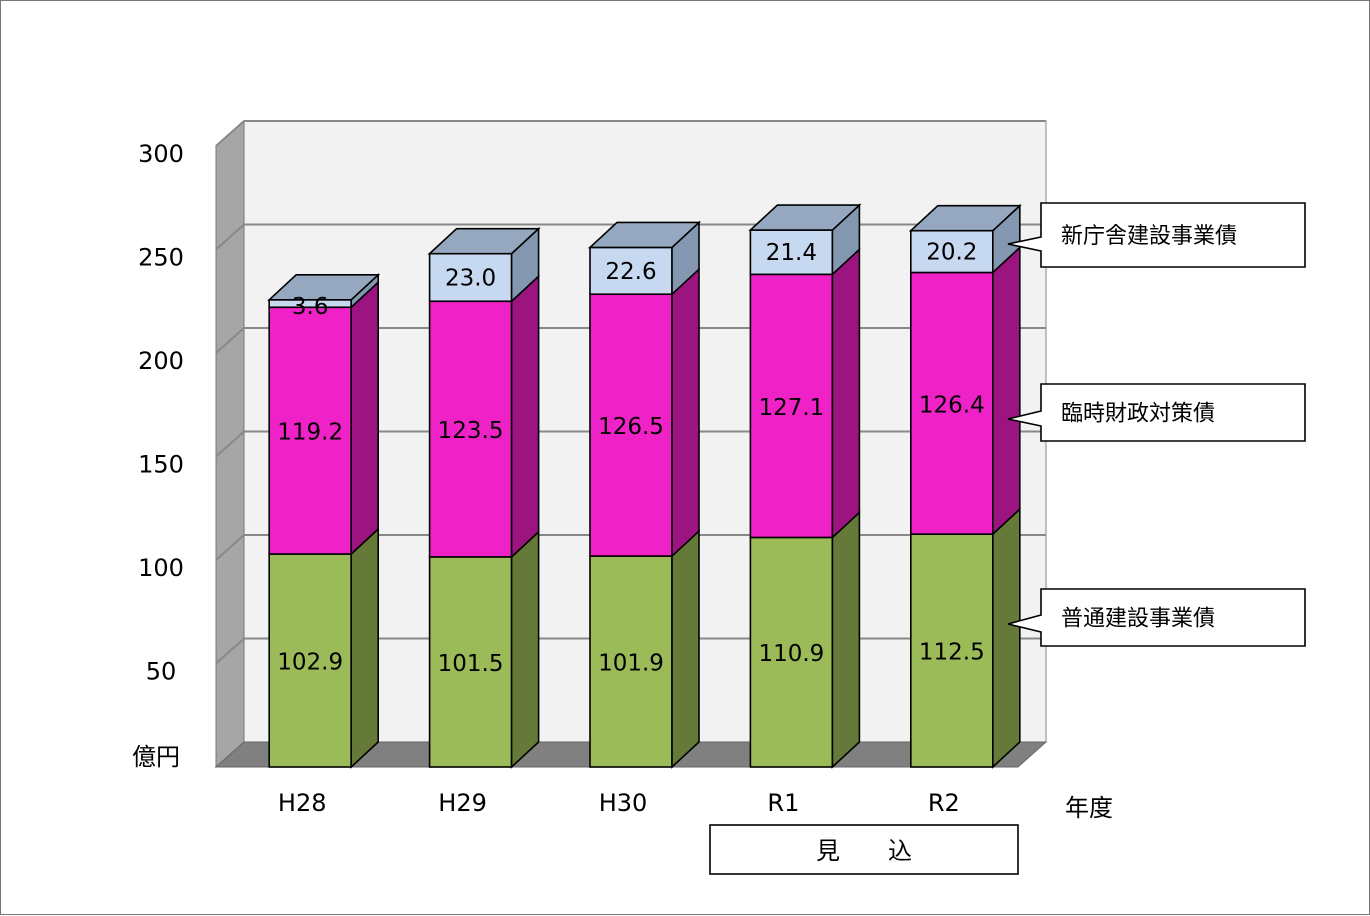  Describe the element at coordinates (161, 465) in the screenshot. I see `y-tick-label-150: 150` at that location.